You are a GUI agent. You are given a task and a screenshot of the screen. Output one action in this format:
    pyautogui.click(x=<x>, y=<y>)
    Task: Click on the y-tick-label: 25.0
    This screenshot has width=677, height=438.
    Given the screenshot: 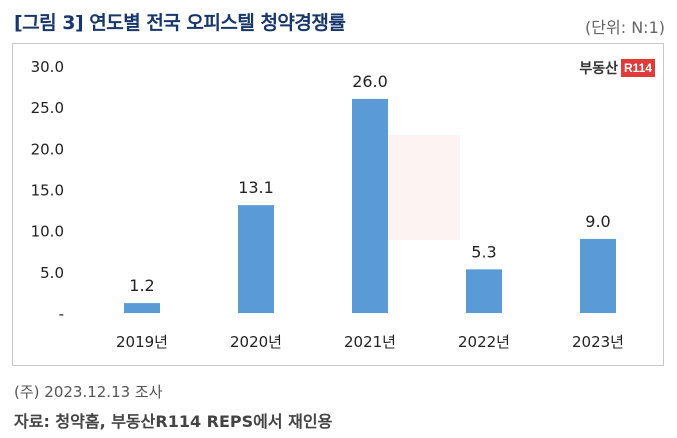 What is the action you would take?
    pyautogui.click(x=47, y=108)
    